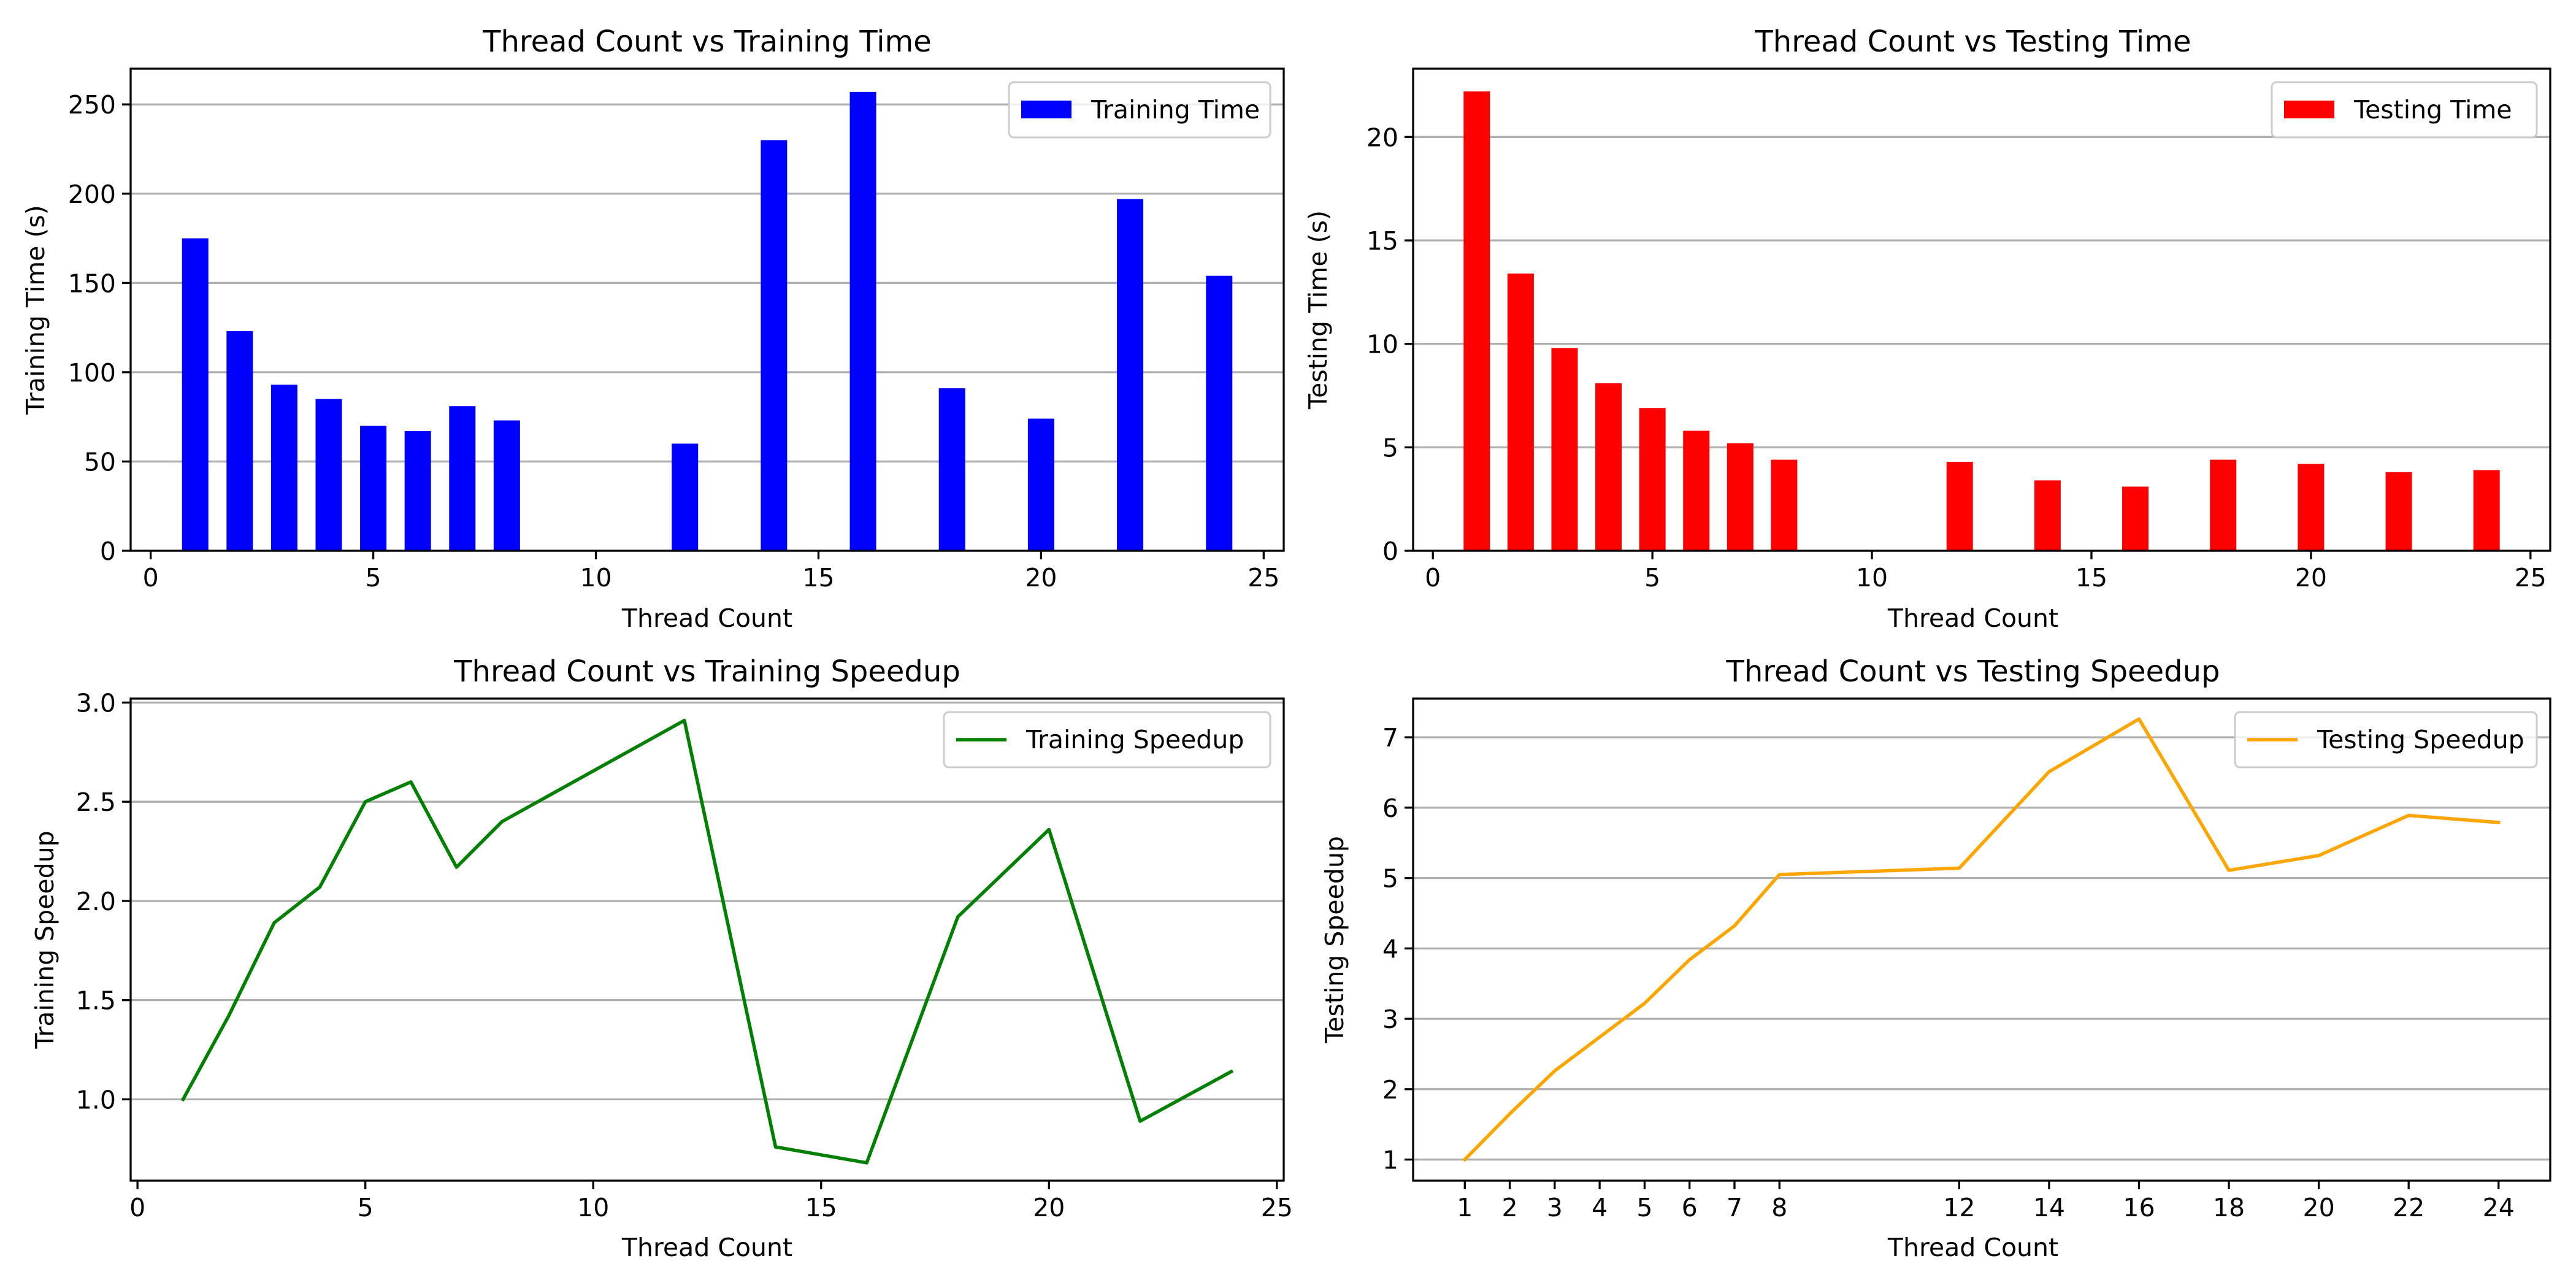 Image resolution: width=2576 pixels, height=1288 pixels. What do you see at coordinates (1134, 739) in the screenshot?
I see `legend-label: Training Speedup` at bounding box center [1134, 739].